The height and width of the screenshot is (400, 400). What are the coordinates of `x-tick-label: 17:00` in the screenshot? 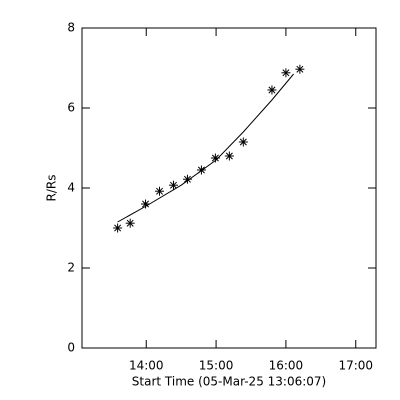 It's located at (355, 366).